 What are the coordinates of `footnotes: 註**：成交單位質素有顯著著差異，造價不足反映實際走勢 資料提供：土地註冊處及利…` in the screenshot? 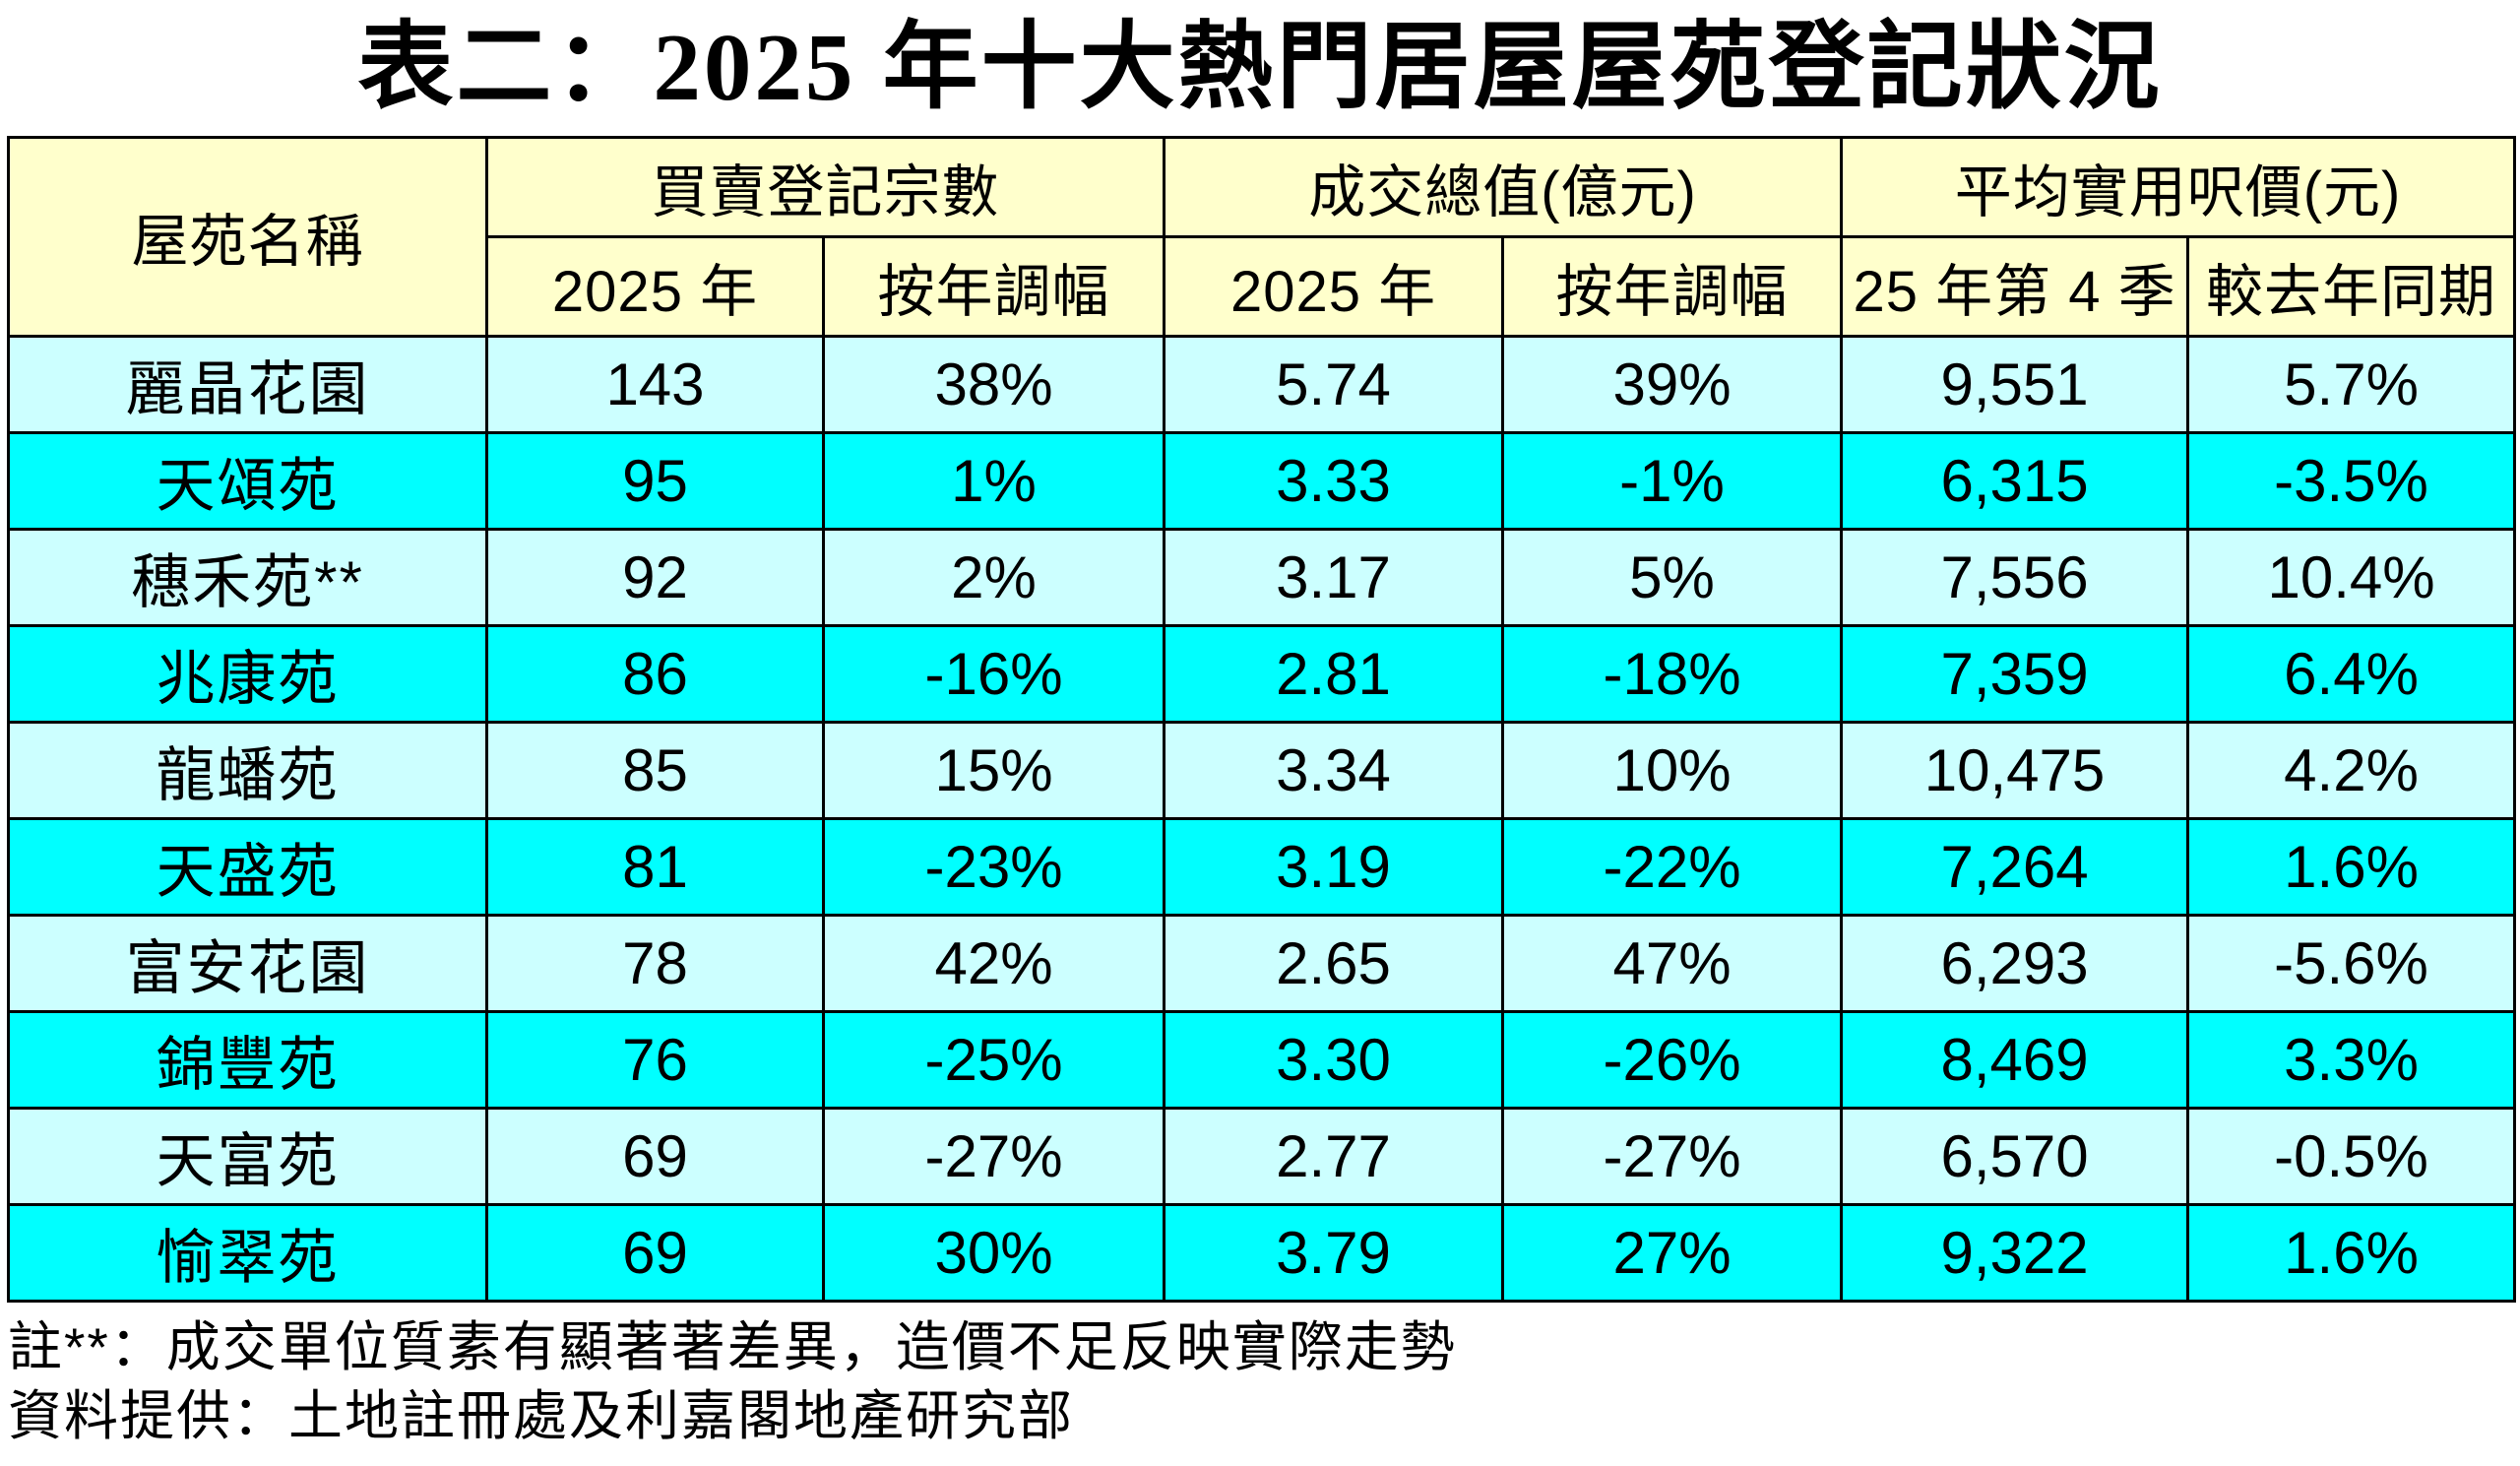 It's located at (1264, 1382).